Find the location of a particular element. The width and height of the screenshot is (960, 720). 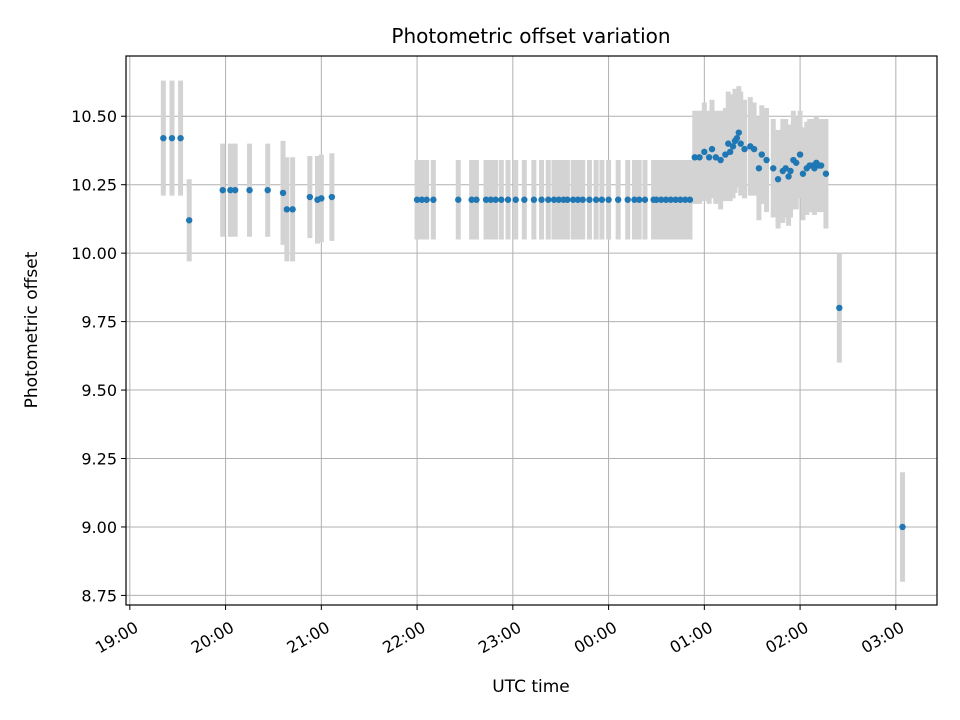

y-tick-label: 10.25 is located at coordinates (94, 185).